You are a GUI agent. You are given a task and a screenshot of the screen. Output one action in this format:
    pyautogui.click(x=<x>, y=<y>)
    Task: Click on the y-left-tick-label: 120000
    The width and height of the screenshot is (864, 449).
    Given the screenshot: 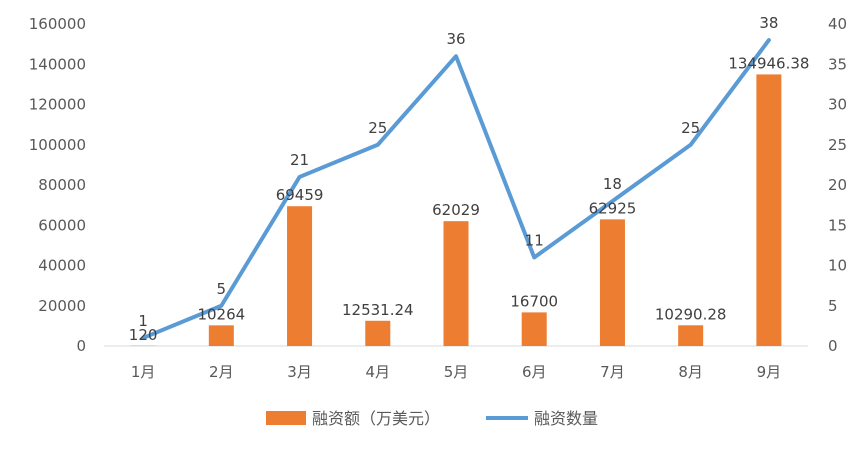 What is the action you would take?
    pyautogui.click(x=57, y=105)
    